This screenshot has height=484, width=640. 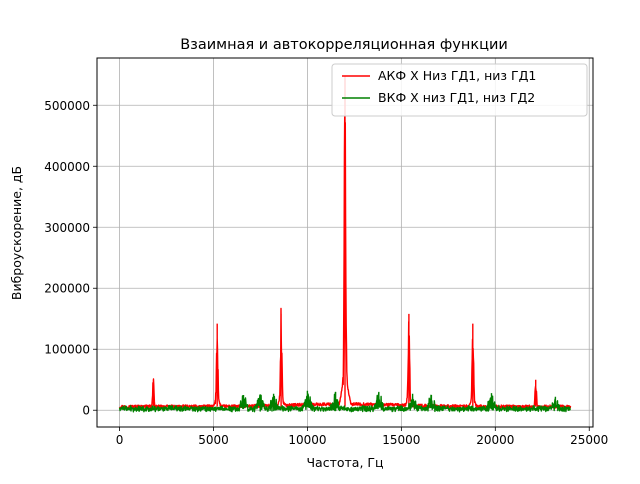 What do you see at coordinates (457, 75) in the screenshot?
I see `legend-label-akf: АКФ X Низ ГД1, низ ГД1` at bounding box center [457, 75].